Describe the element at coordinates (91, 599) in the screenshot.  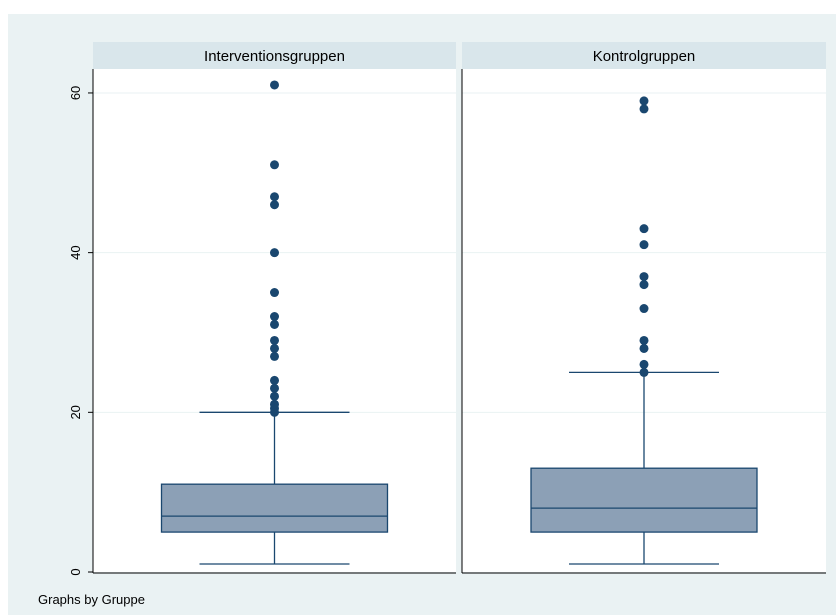
I see `graphs-by-note: Graphs by Gruppe` at that location.